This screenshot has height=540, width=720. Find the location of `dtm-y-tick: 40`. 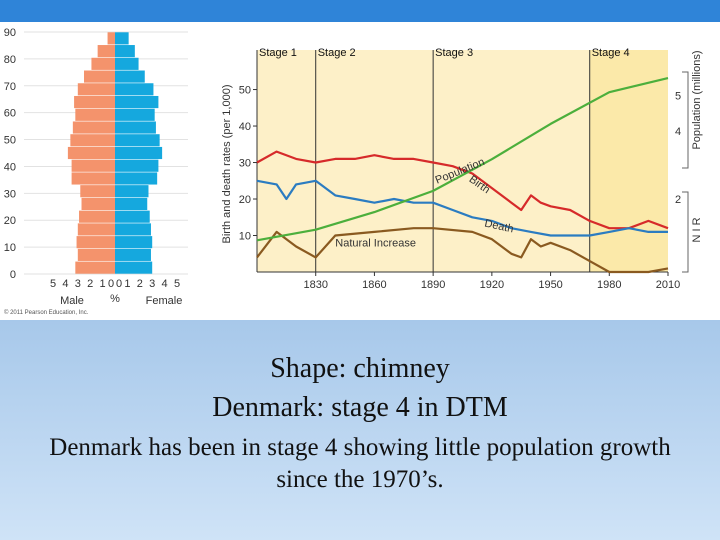

dtm-y-tick: 40 is located at coordinates (245, 127).